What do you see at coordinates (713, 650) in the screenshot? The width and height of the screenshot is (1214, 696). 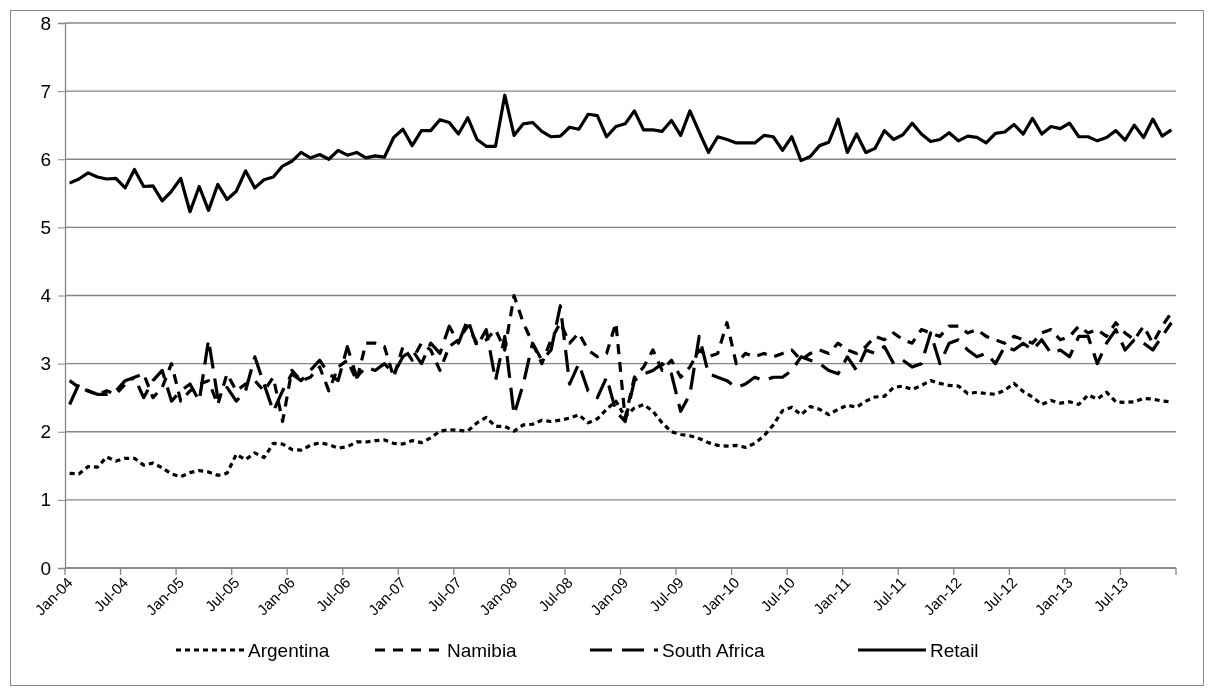 I see `legend-label: South Africa` at bounding box center [713, 650].